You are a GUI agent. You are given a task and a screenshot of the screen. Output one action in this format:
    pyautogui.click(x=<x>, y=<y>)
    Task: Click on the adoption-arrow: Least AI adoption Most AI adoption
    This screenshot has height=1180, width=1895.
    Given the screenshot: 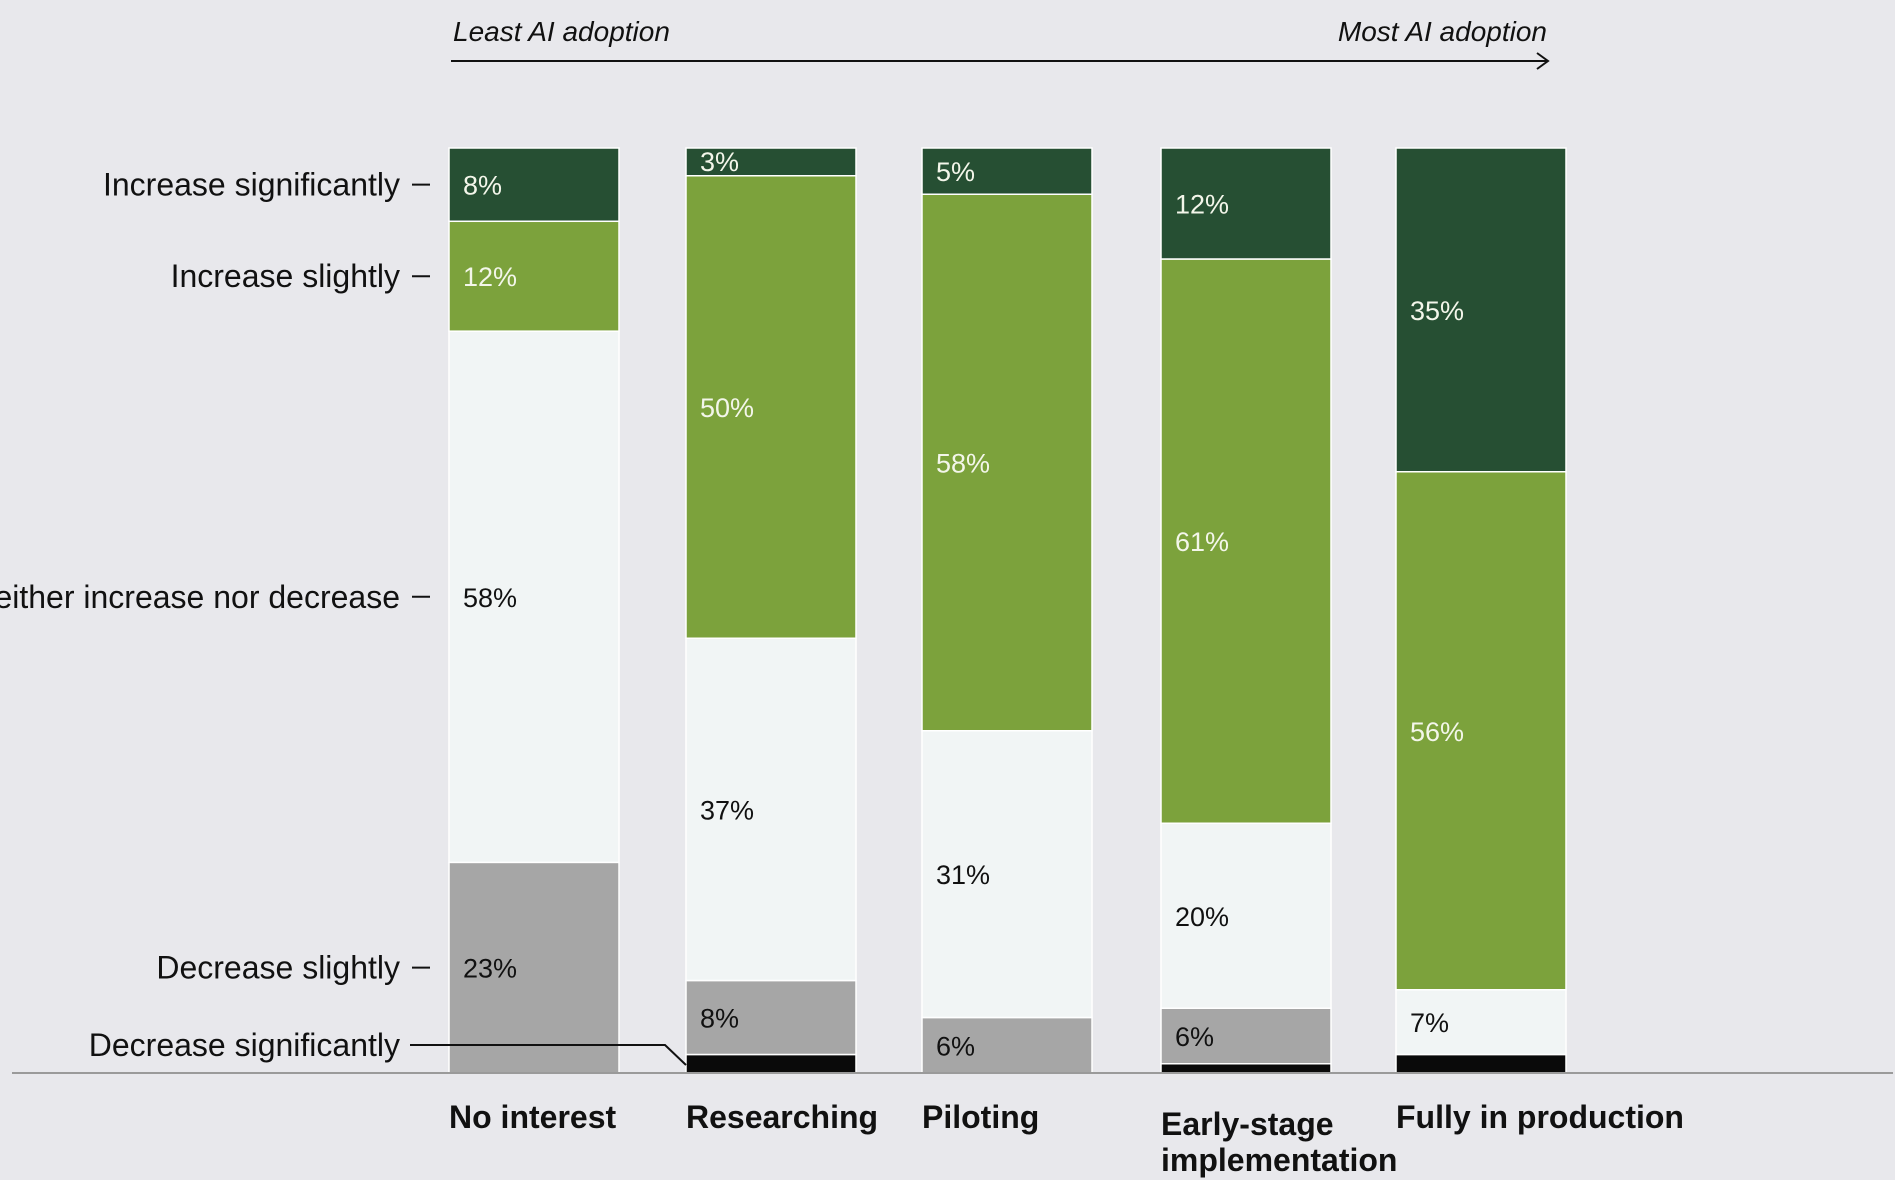 What is the action you would take?
    pyautogui.click(x=1000, y=43)
    